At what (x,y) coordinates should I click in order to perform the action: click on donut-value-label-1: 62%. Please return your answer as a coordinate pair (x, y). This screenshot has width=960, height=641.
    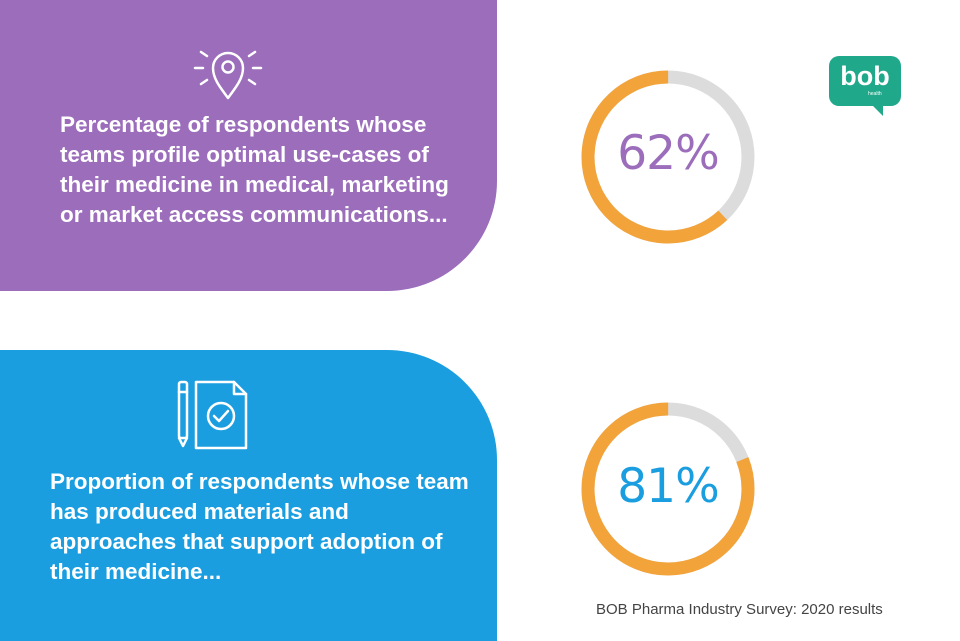
    Looking at the image, I should click on (668, 153).